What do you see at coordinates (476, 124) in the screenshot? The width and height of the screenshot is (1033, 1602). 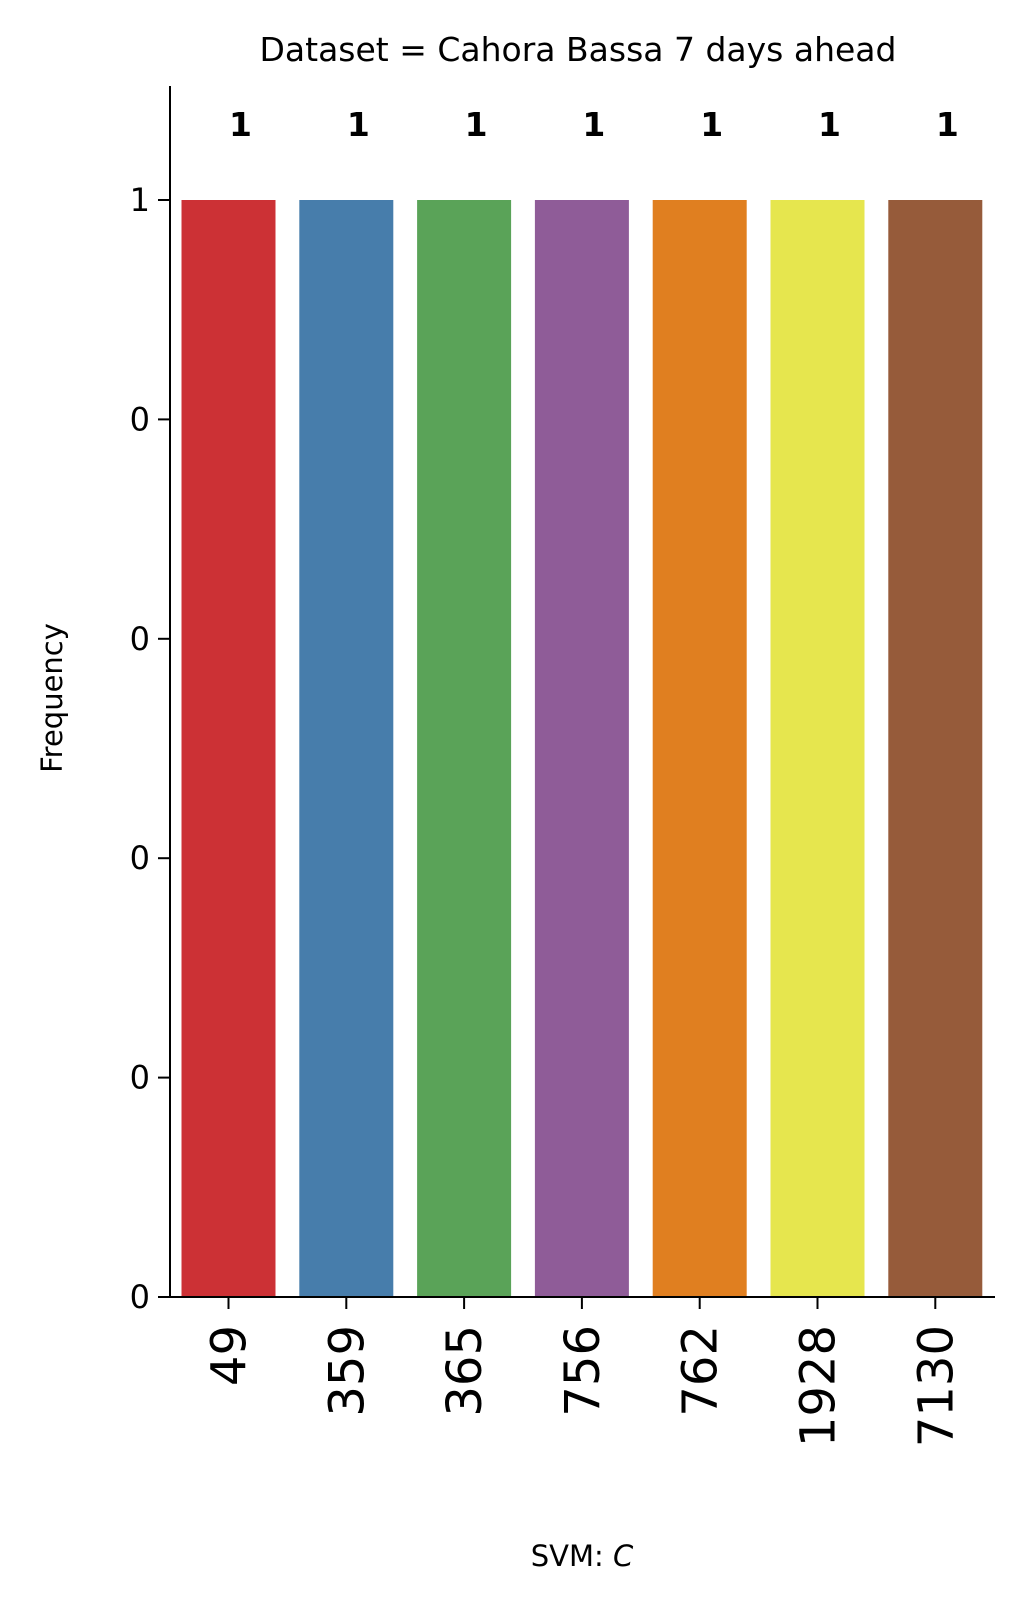 I see `data-label-365: 1` at bounding box center [476, 124].